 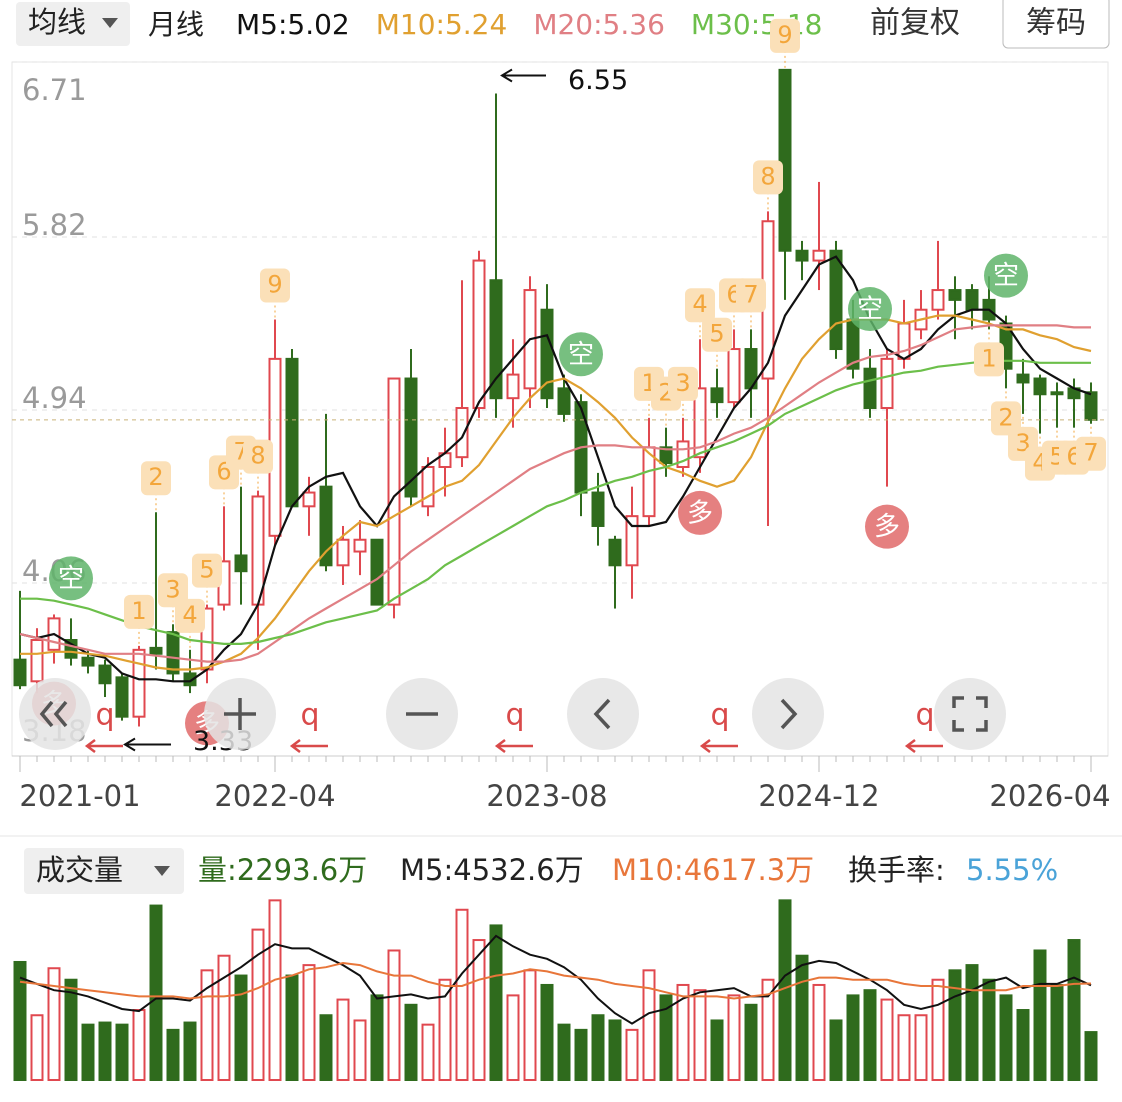 I want to click on period: 月线, so click(x=176, y=24).